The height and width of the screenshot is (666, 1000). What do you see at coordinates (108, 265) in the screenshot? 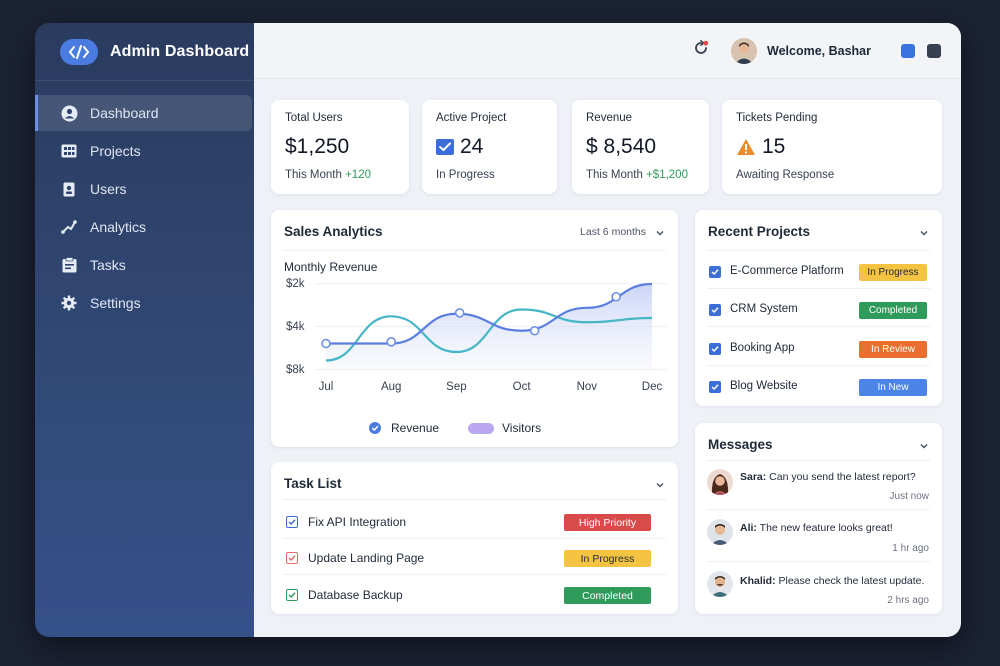
I see `sidebar-item-label: Tasks` at bounding box center [108, 265].